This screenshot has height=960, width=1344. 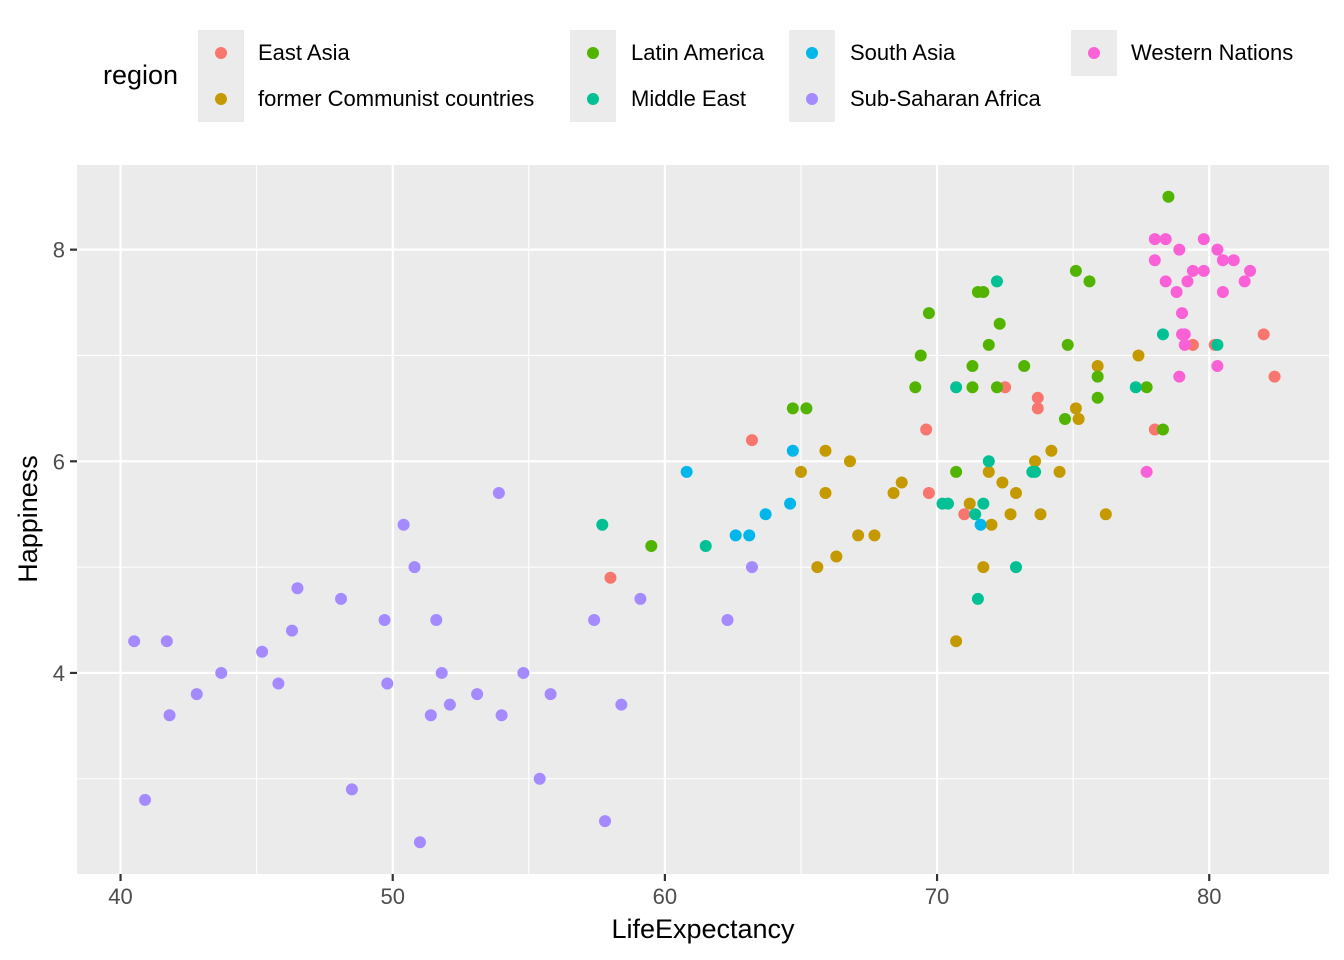 I want to click on x-tick-label: 60, so click(x=665, y=896).